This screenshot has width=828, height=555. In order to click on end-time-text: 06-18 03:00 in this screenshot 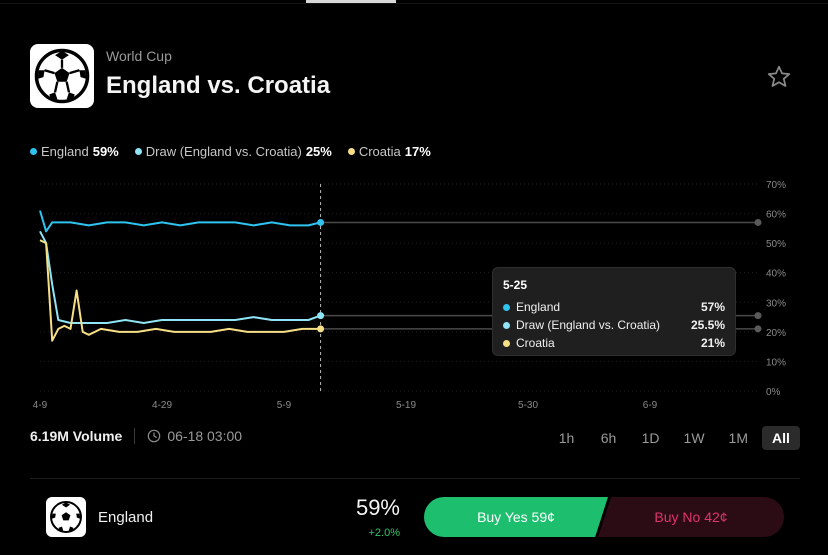, I will do `click(205, 436)`.